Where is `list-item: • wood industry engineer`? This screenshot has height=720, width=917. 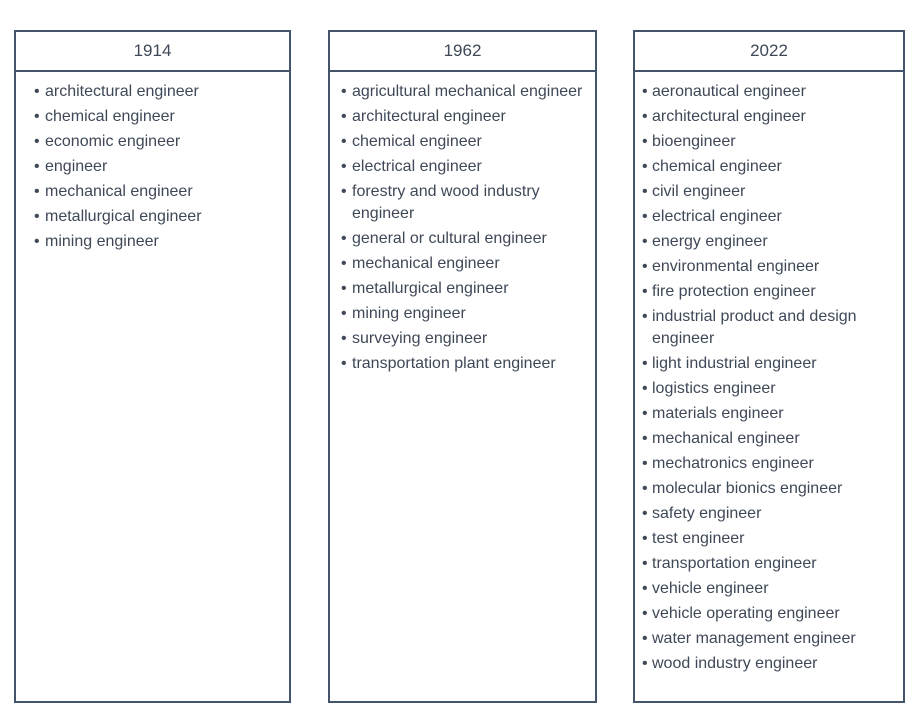 list-item: • wood industry engineer is located at coordinates (769, 664).